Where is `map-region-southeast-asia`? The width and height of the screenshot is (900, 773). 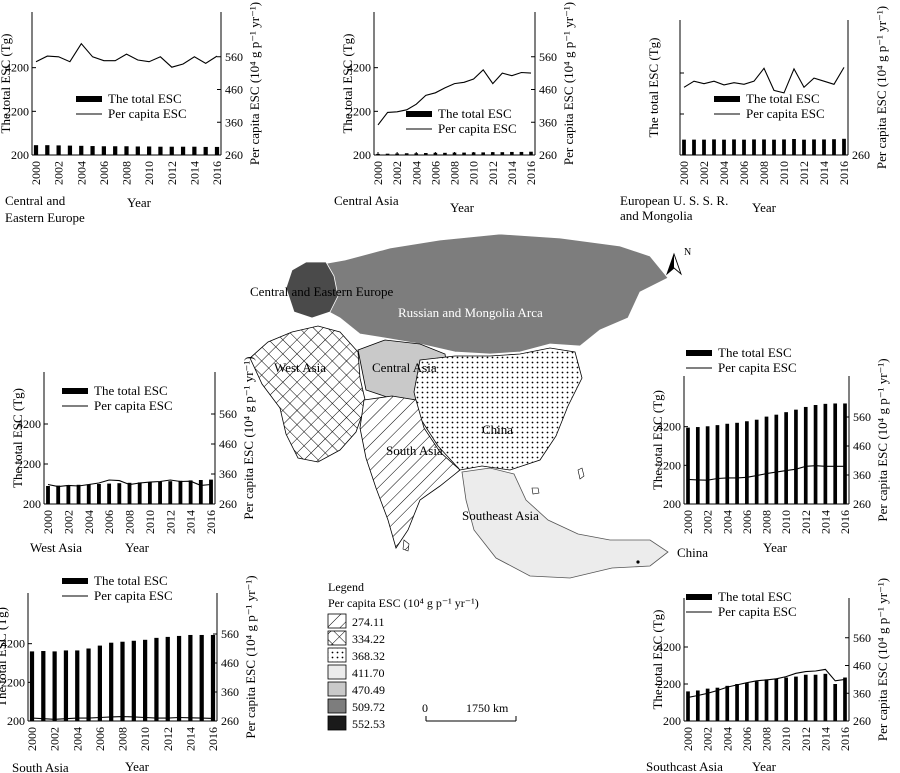 map-region-southeast-asia is located at coordinates (565, 523).